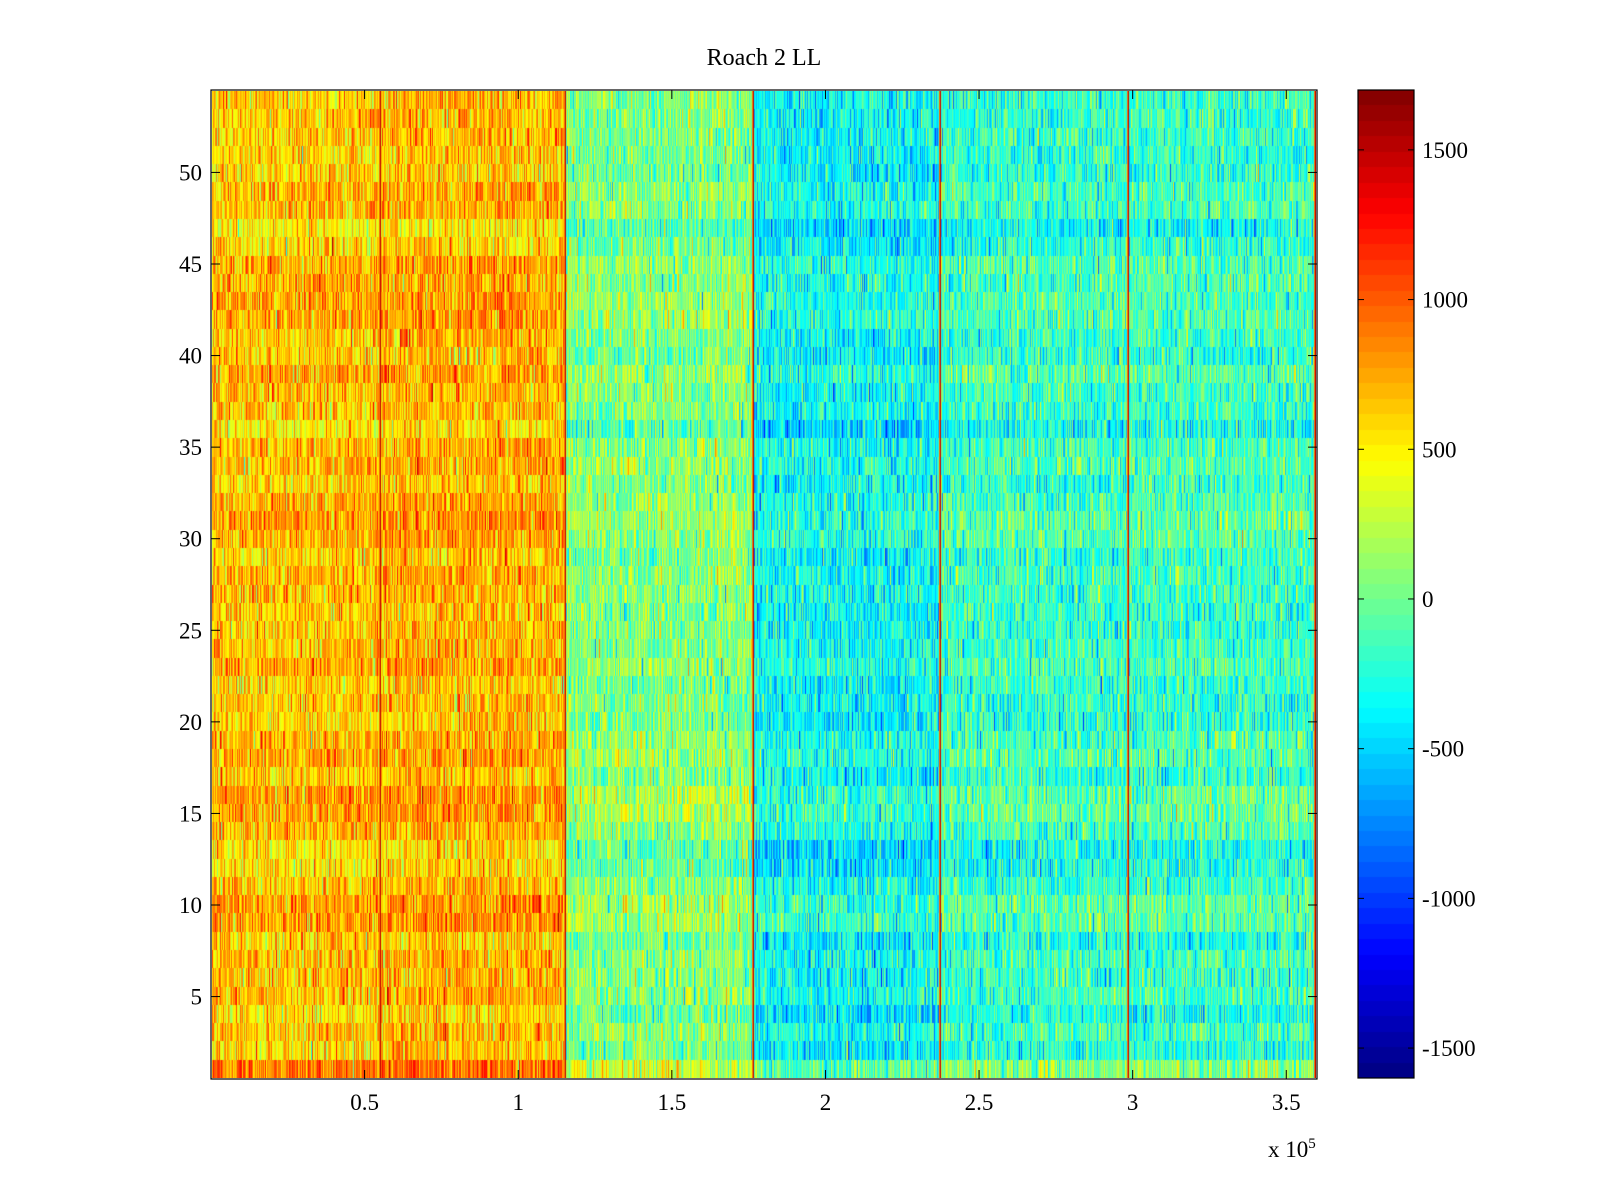  Describe the element at coordinates (1445, 300) in the screenshot. I see `colorbar-tick-label: 1000` at that location.